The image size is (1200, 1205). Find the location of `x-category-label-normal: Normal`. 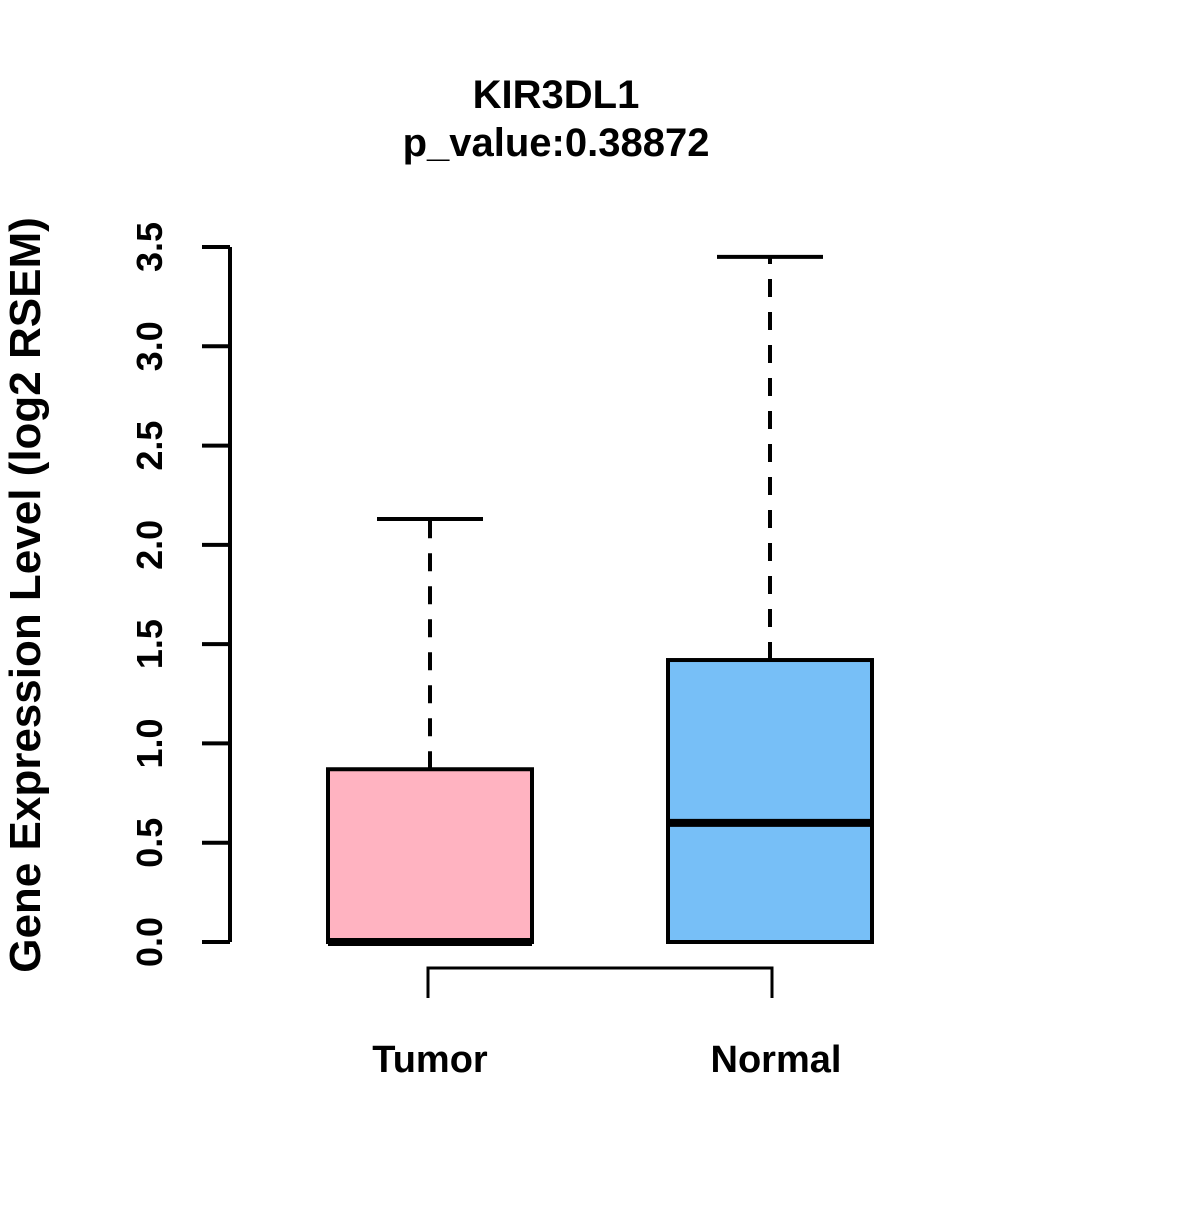

x-category-label-normal: Normal is located at coordinates (776, 1060).